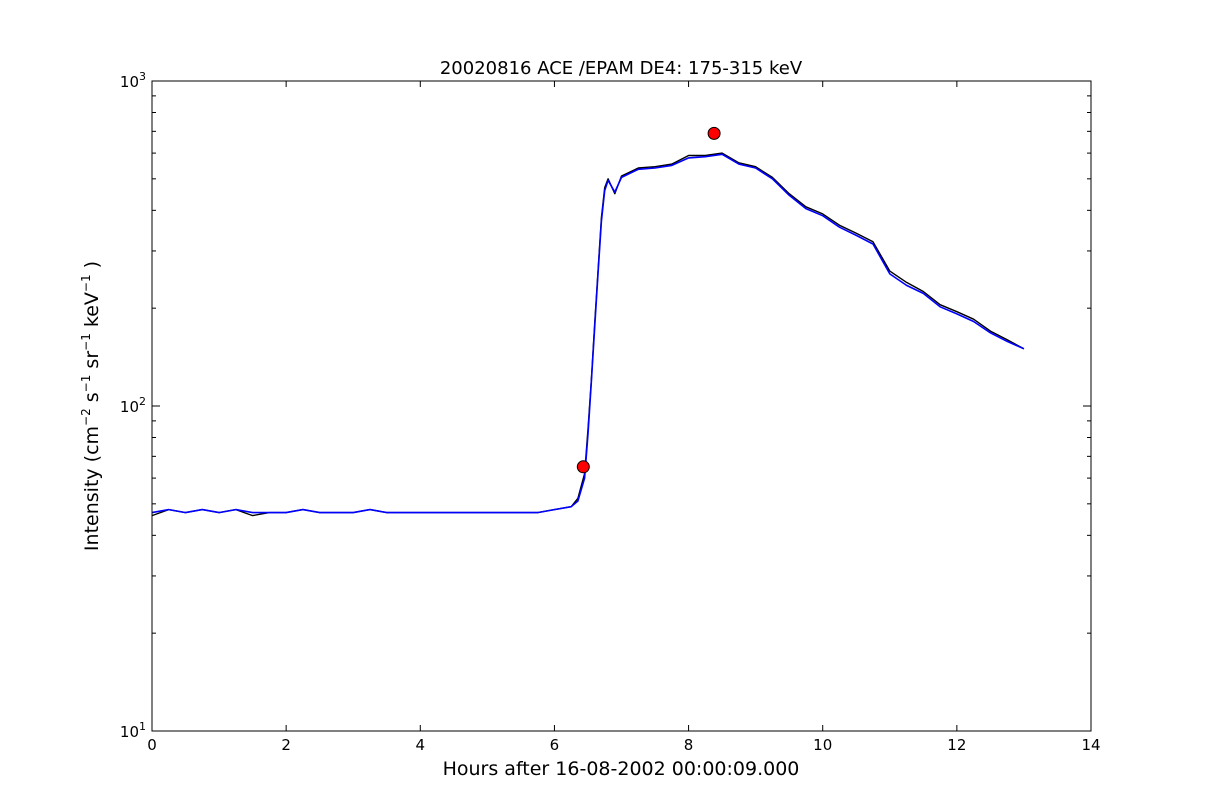  Describe the element at coordinates (92, 267) in the screenshot. I see `y-axis-label-end: )` at that location.